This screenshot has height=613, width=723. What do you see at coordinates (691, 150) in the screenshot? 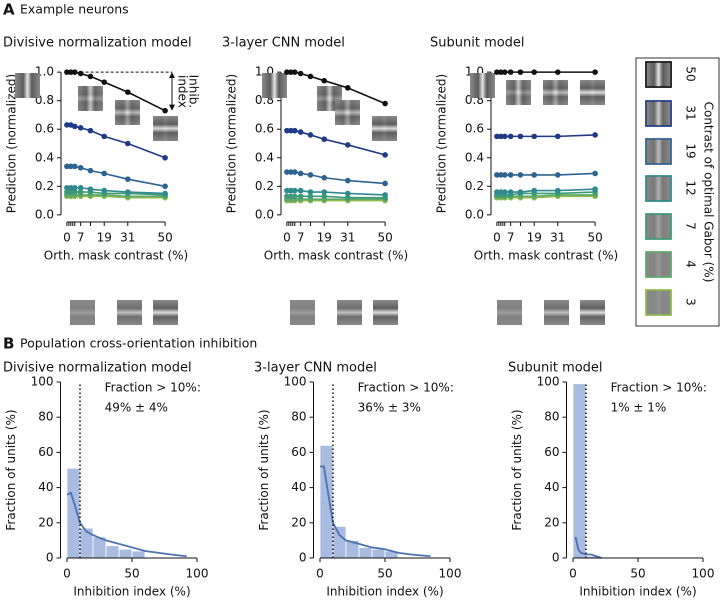
I see `legend-label: 19` at bounding box center [691, 150].